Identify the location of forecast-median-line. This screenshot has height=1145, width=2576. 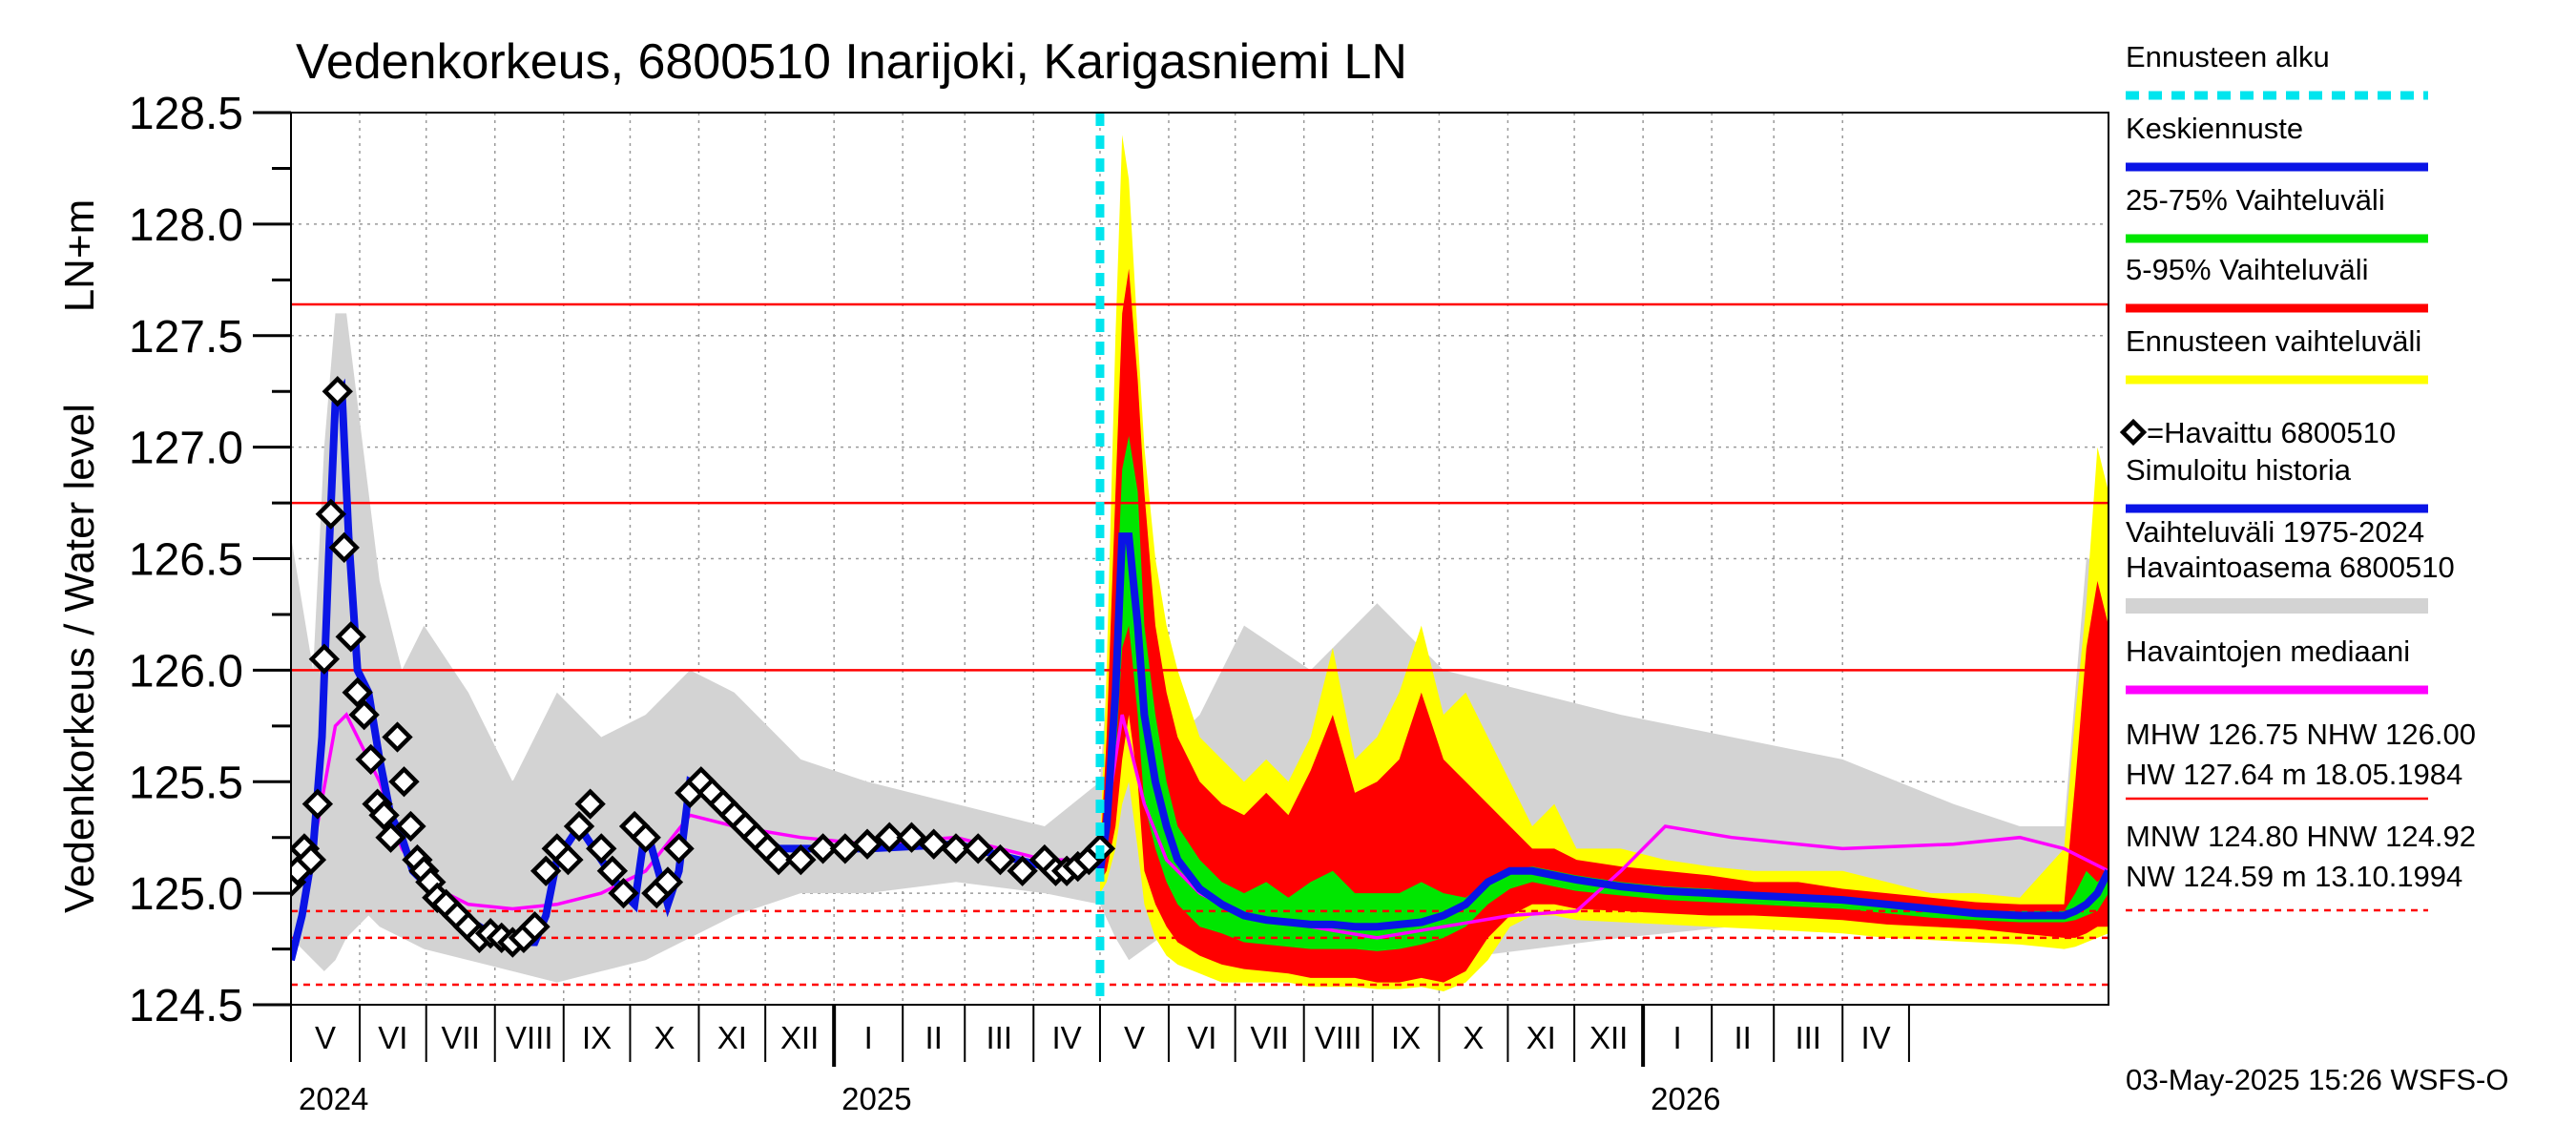
(1602, 732).